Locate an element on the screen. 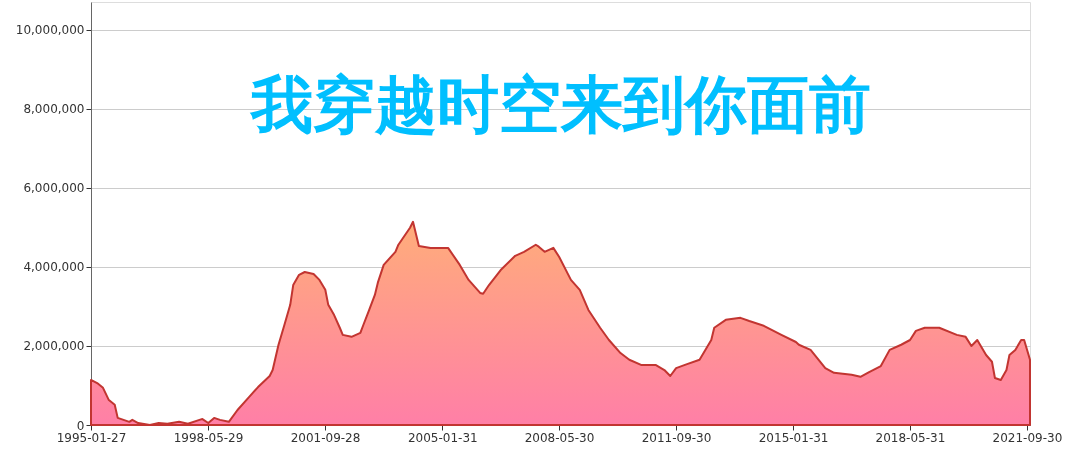  y-tick-label: 6,000,000 is located at coordinates (54, 188).